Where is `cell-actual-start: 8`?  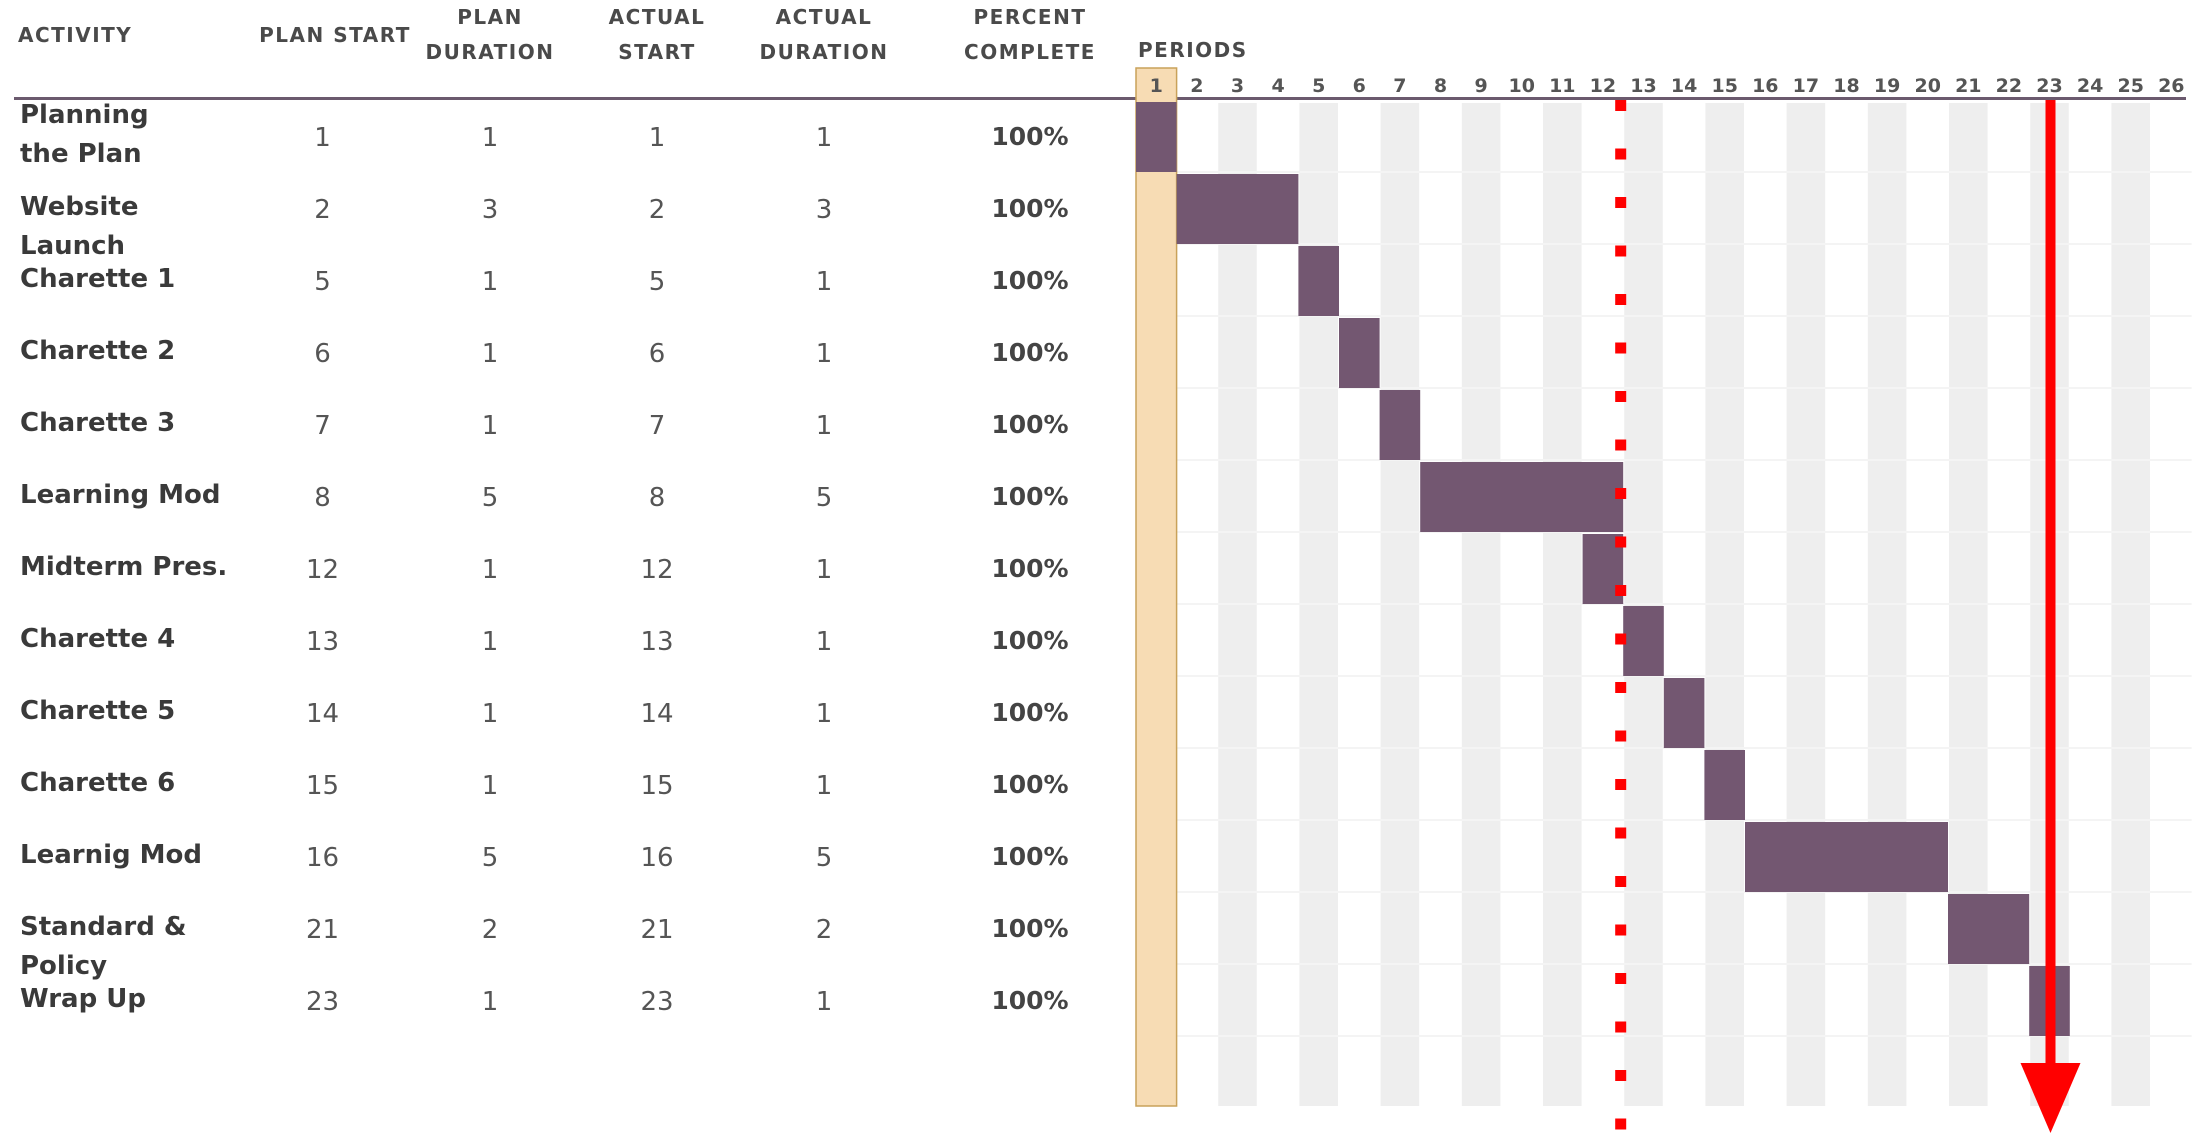 cell-actual-start: 8 is located at coordinates (657, 498).